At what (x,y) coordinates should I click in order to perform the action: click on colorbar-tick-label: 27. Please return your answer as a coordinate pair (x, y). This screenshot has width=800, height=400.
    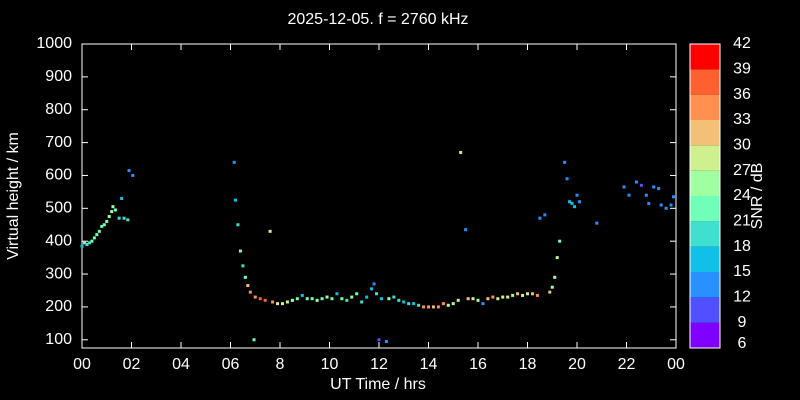
    Looking at the image, I should click on (742, 170).